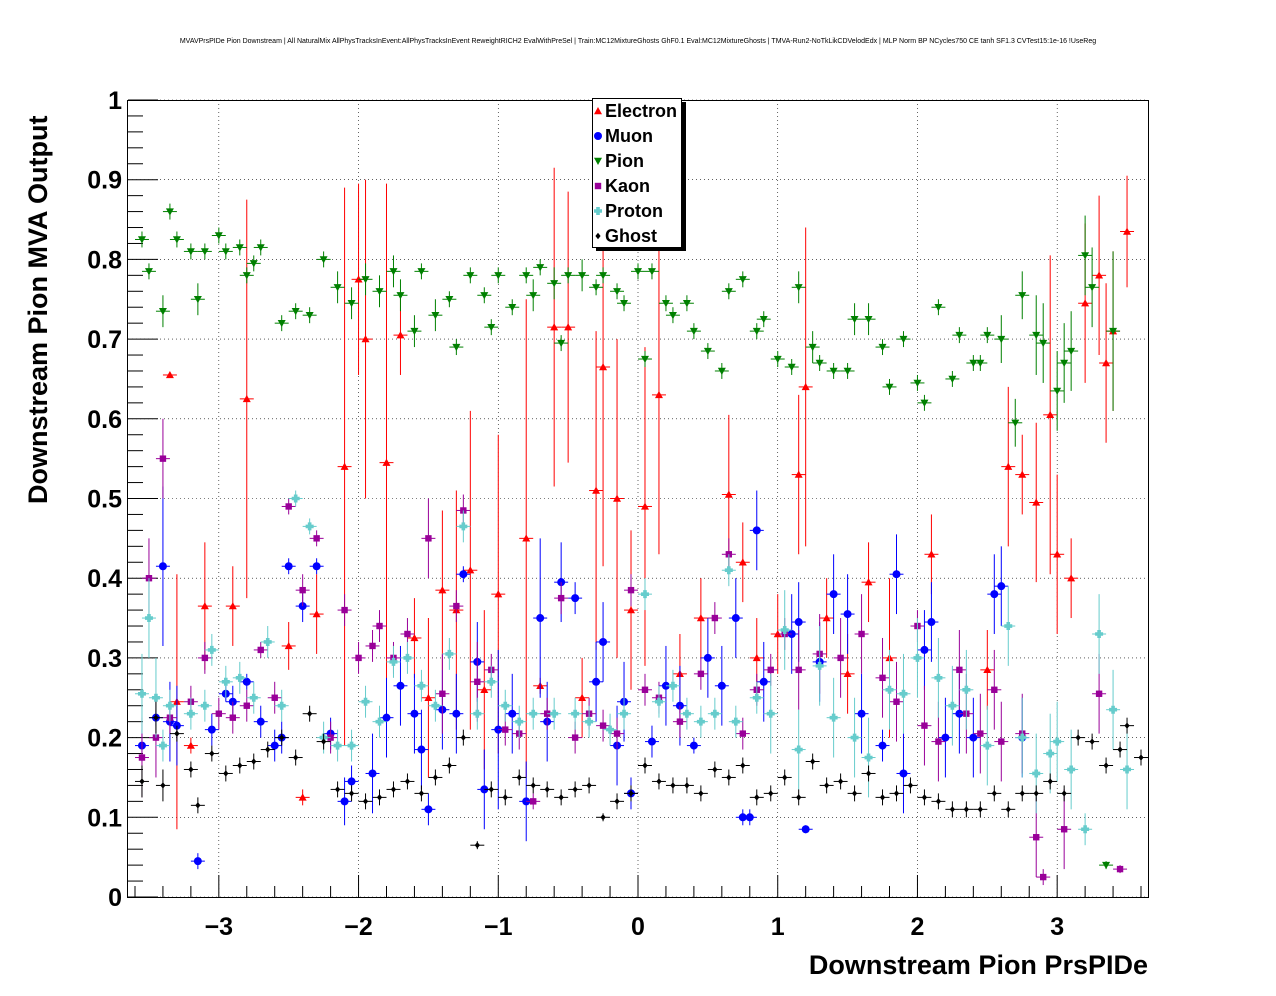  Describe the element at coordinates (627, 186) in the screenshot. I see `legend-label: Kaon` at that location.